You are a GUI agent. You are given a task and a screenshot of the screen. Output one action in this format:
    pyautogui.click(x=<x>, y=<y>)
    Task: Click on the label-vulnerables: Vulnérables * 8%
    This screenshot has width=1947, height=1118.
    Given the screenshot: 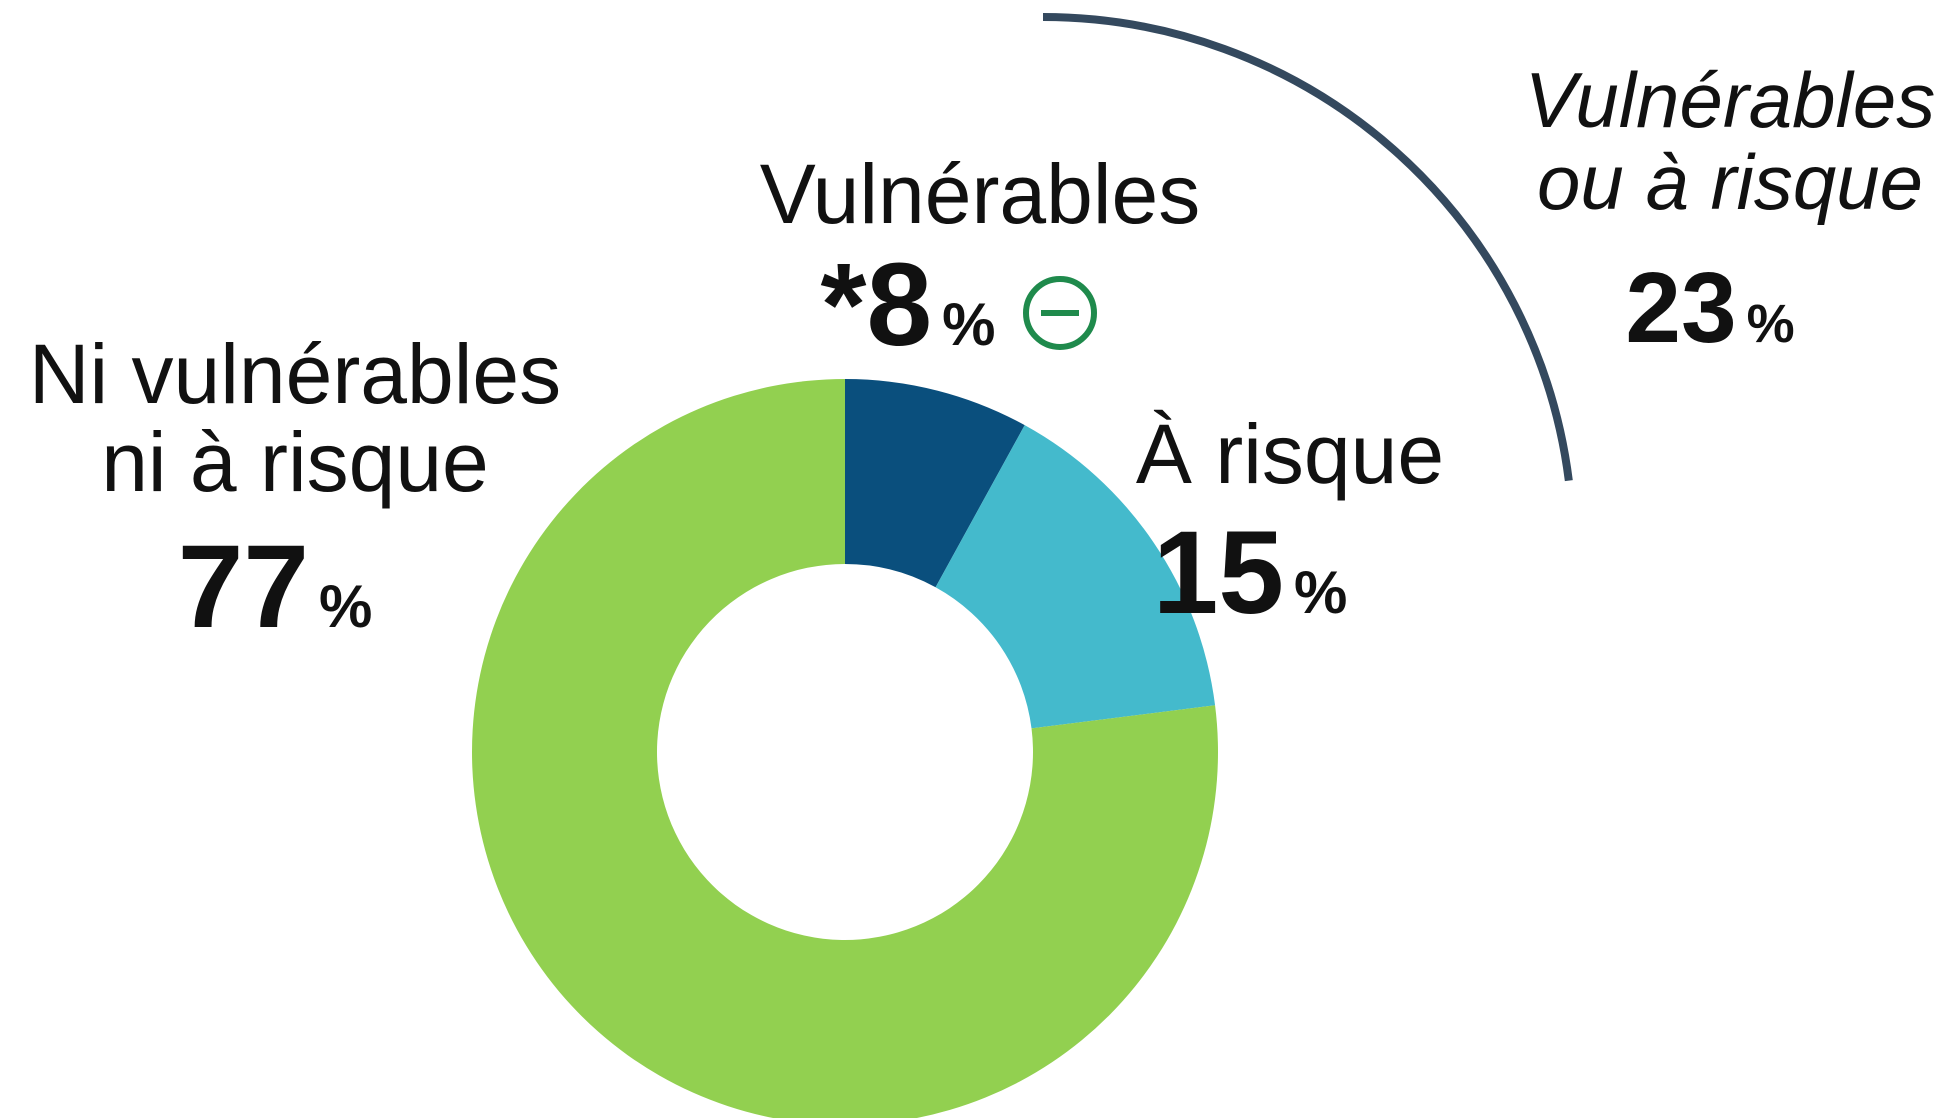 What is the action you would take?
    pyautogui.click(x=980, y=257)
    